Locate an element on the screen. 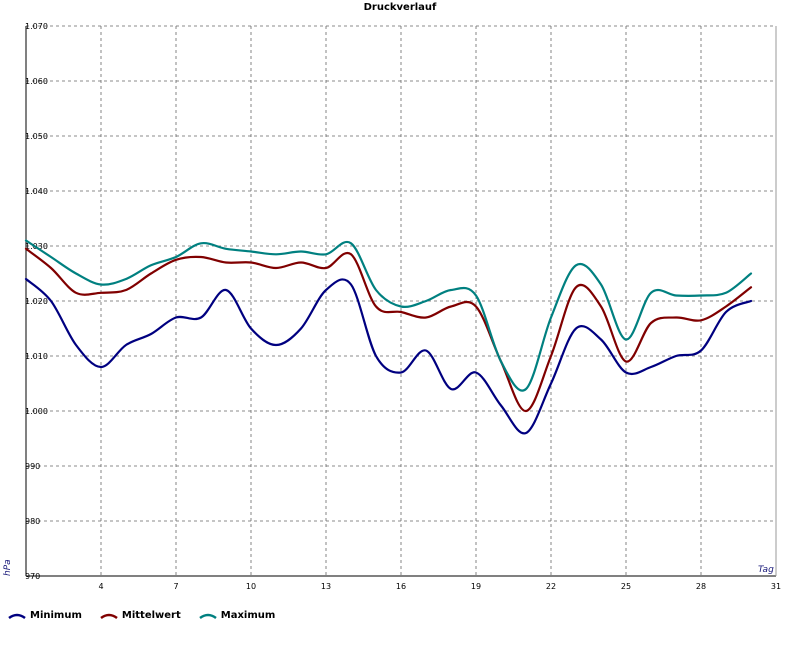  x-tick-label: 22 is located at coordinates (551, 586).